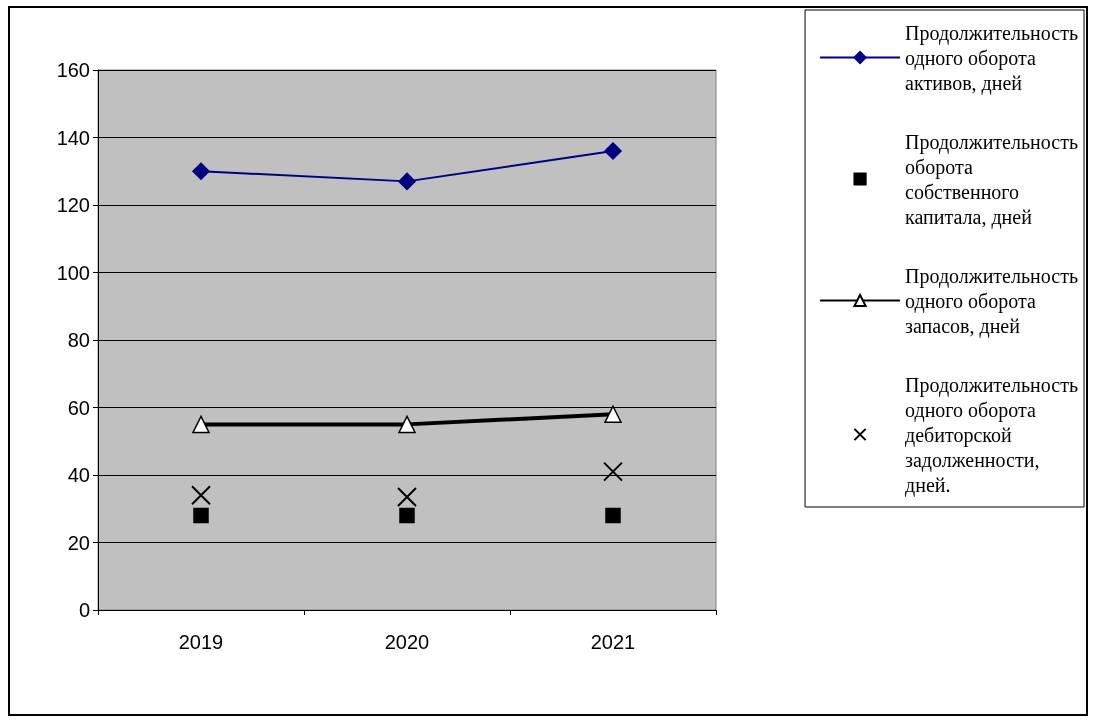 This screenshot has width=1097, height=724. I want to click on x-tick-label: 2020, so click(407, 642).